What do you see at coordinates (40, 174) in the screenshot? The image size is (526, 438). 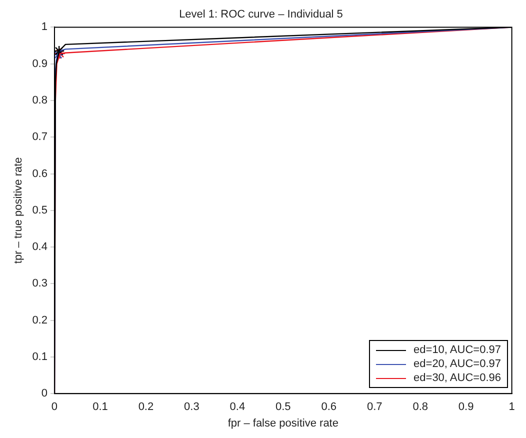 I see `y-tick-label: 0.6` at bounding box center [40, 174].